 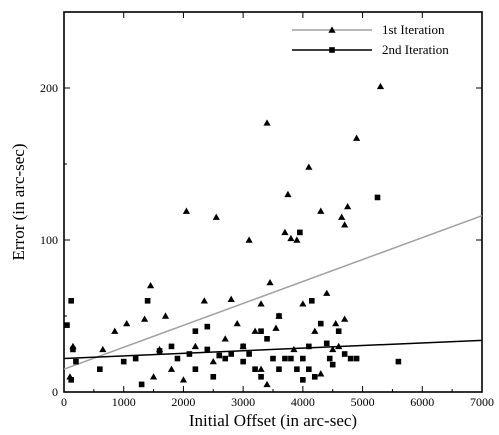 What do you see at coordinates (243, 402) in the screenshot?
I see `x-tick-label: 3000` at bounding box center [243, 402].